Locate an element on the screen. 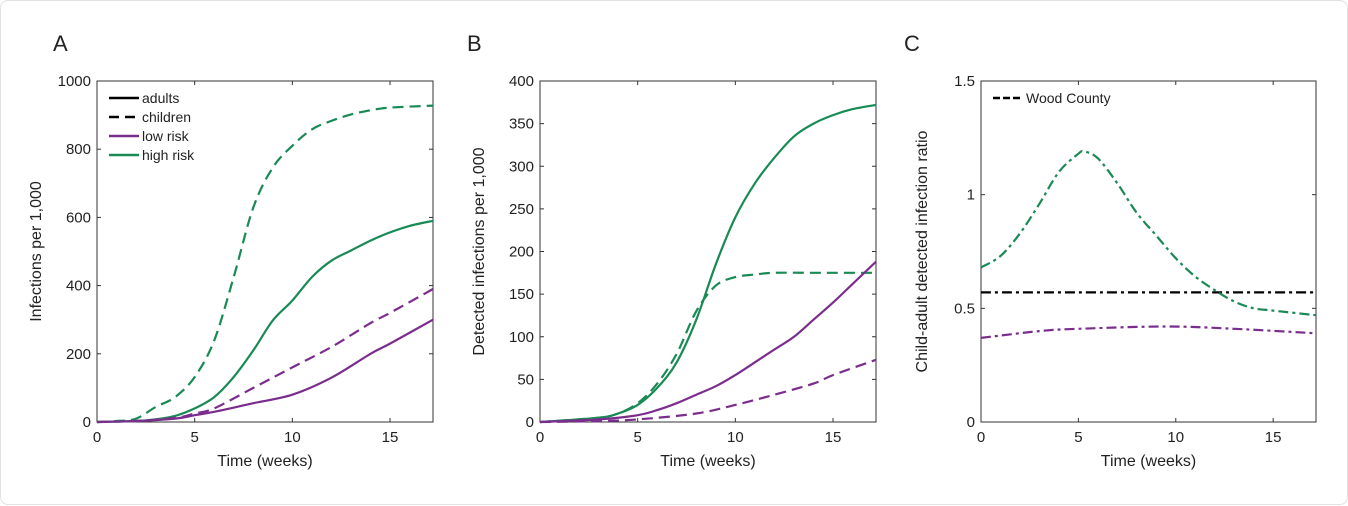  y-tick-label: 300 is located at coordinates (521, 166).